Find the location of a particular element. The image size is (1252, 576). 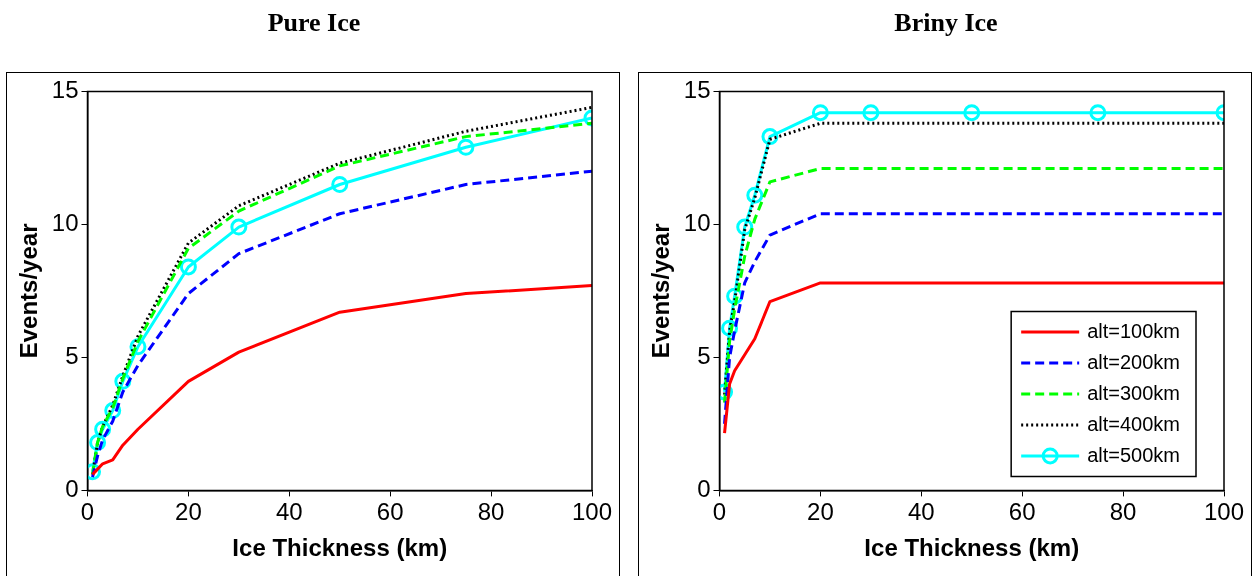

legend-label: alt=200km is located at coordinates (1134, 362).